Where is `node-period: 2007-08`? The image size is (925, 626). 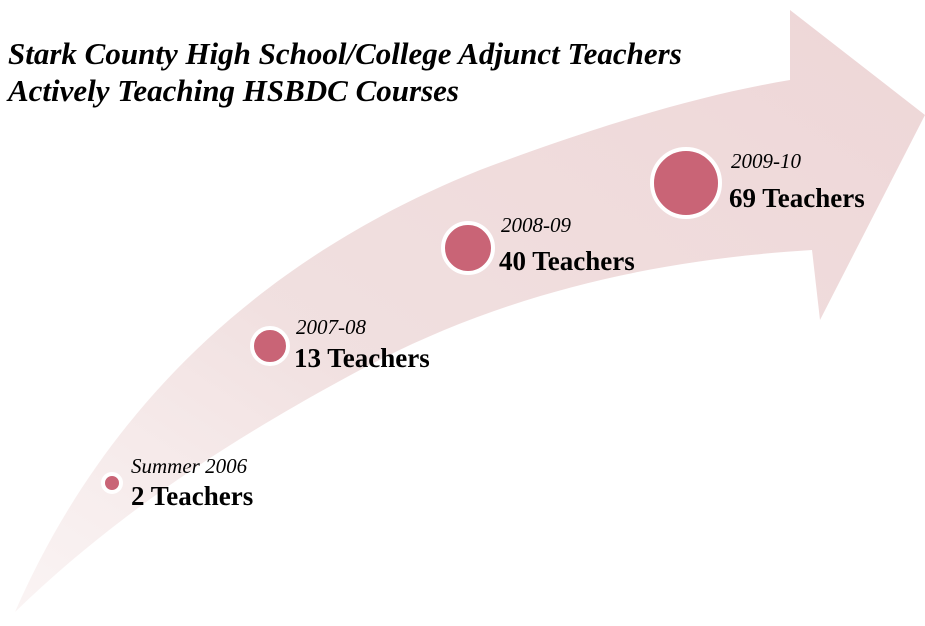
node-period: 2007-08 is located at coordinates (331, 327).